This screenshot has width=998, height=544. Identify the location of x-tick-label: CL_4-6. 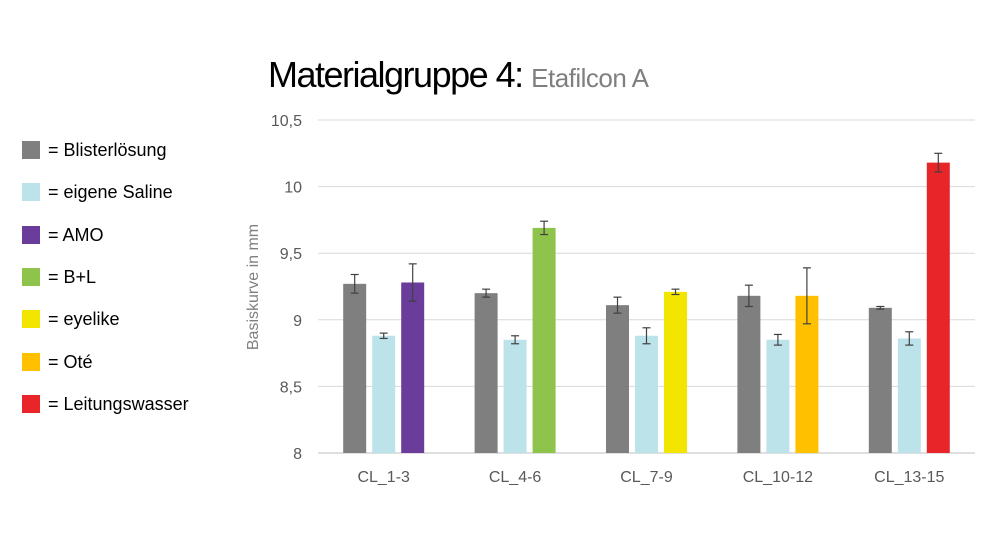
(515, 477).